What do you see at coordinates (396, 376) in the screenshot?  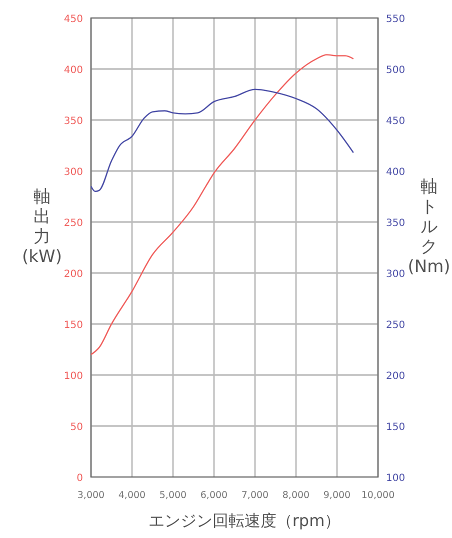 I see `y2-tick-label: 200` at bounding box center [396, 376].